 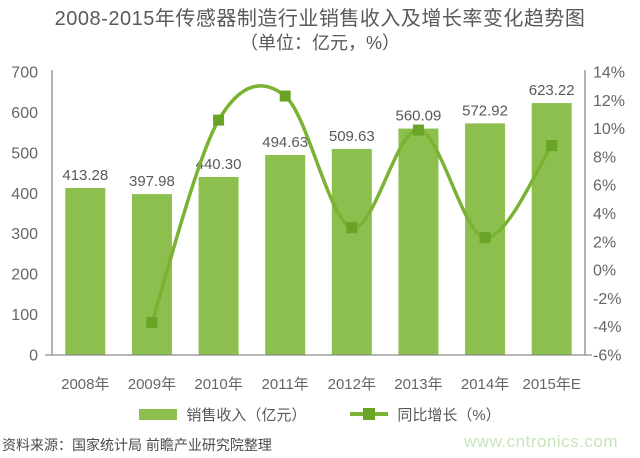 I want to click on right-axis-tick-label: 12%, so click(x=609, y=101).